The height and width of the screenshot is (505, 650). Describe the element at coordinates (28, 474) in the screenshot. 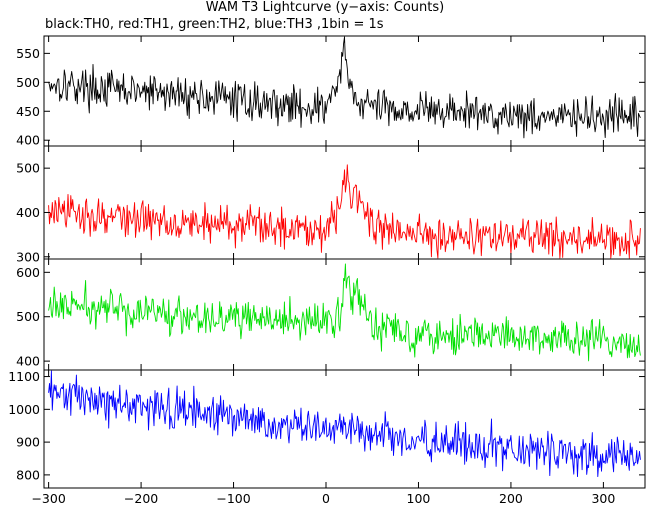

I see `y-tick-label-th3: 800` at that location.